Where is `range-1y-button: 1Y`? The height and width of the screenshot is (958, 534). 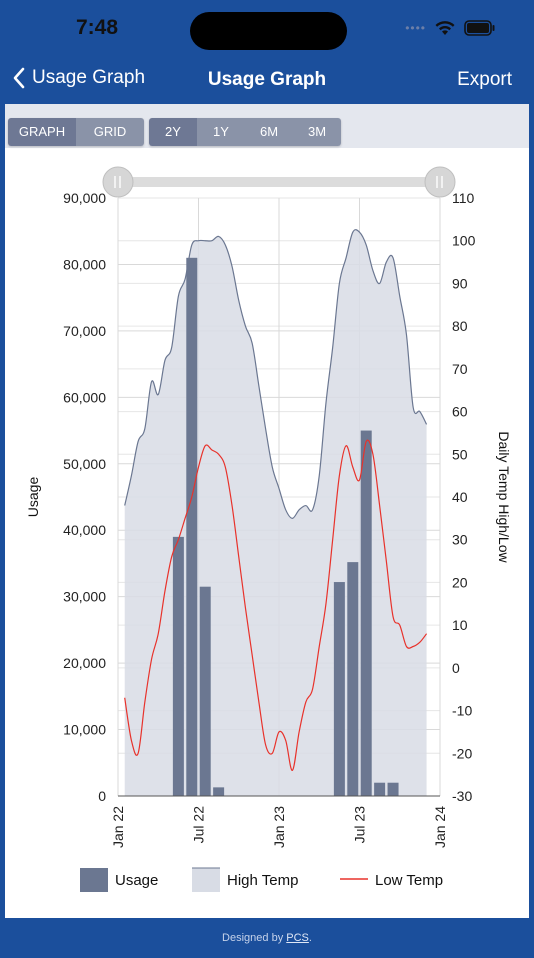
range-1y-button: 1Y is located at coordinates (221, 132).